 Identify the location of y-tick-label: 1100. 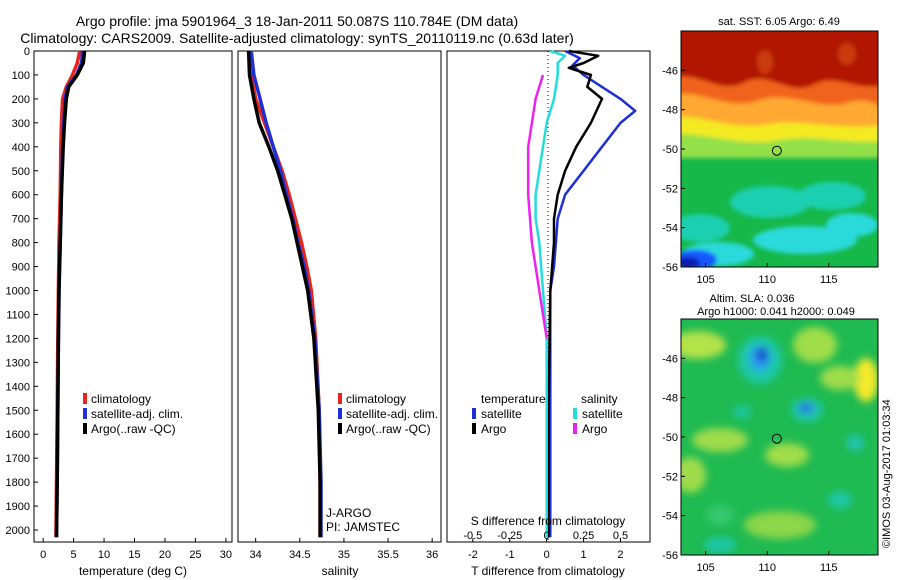
(18, 315).